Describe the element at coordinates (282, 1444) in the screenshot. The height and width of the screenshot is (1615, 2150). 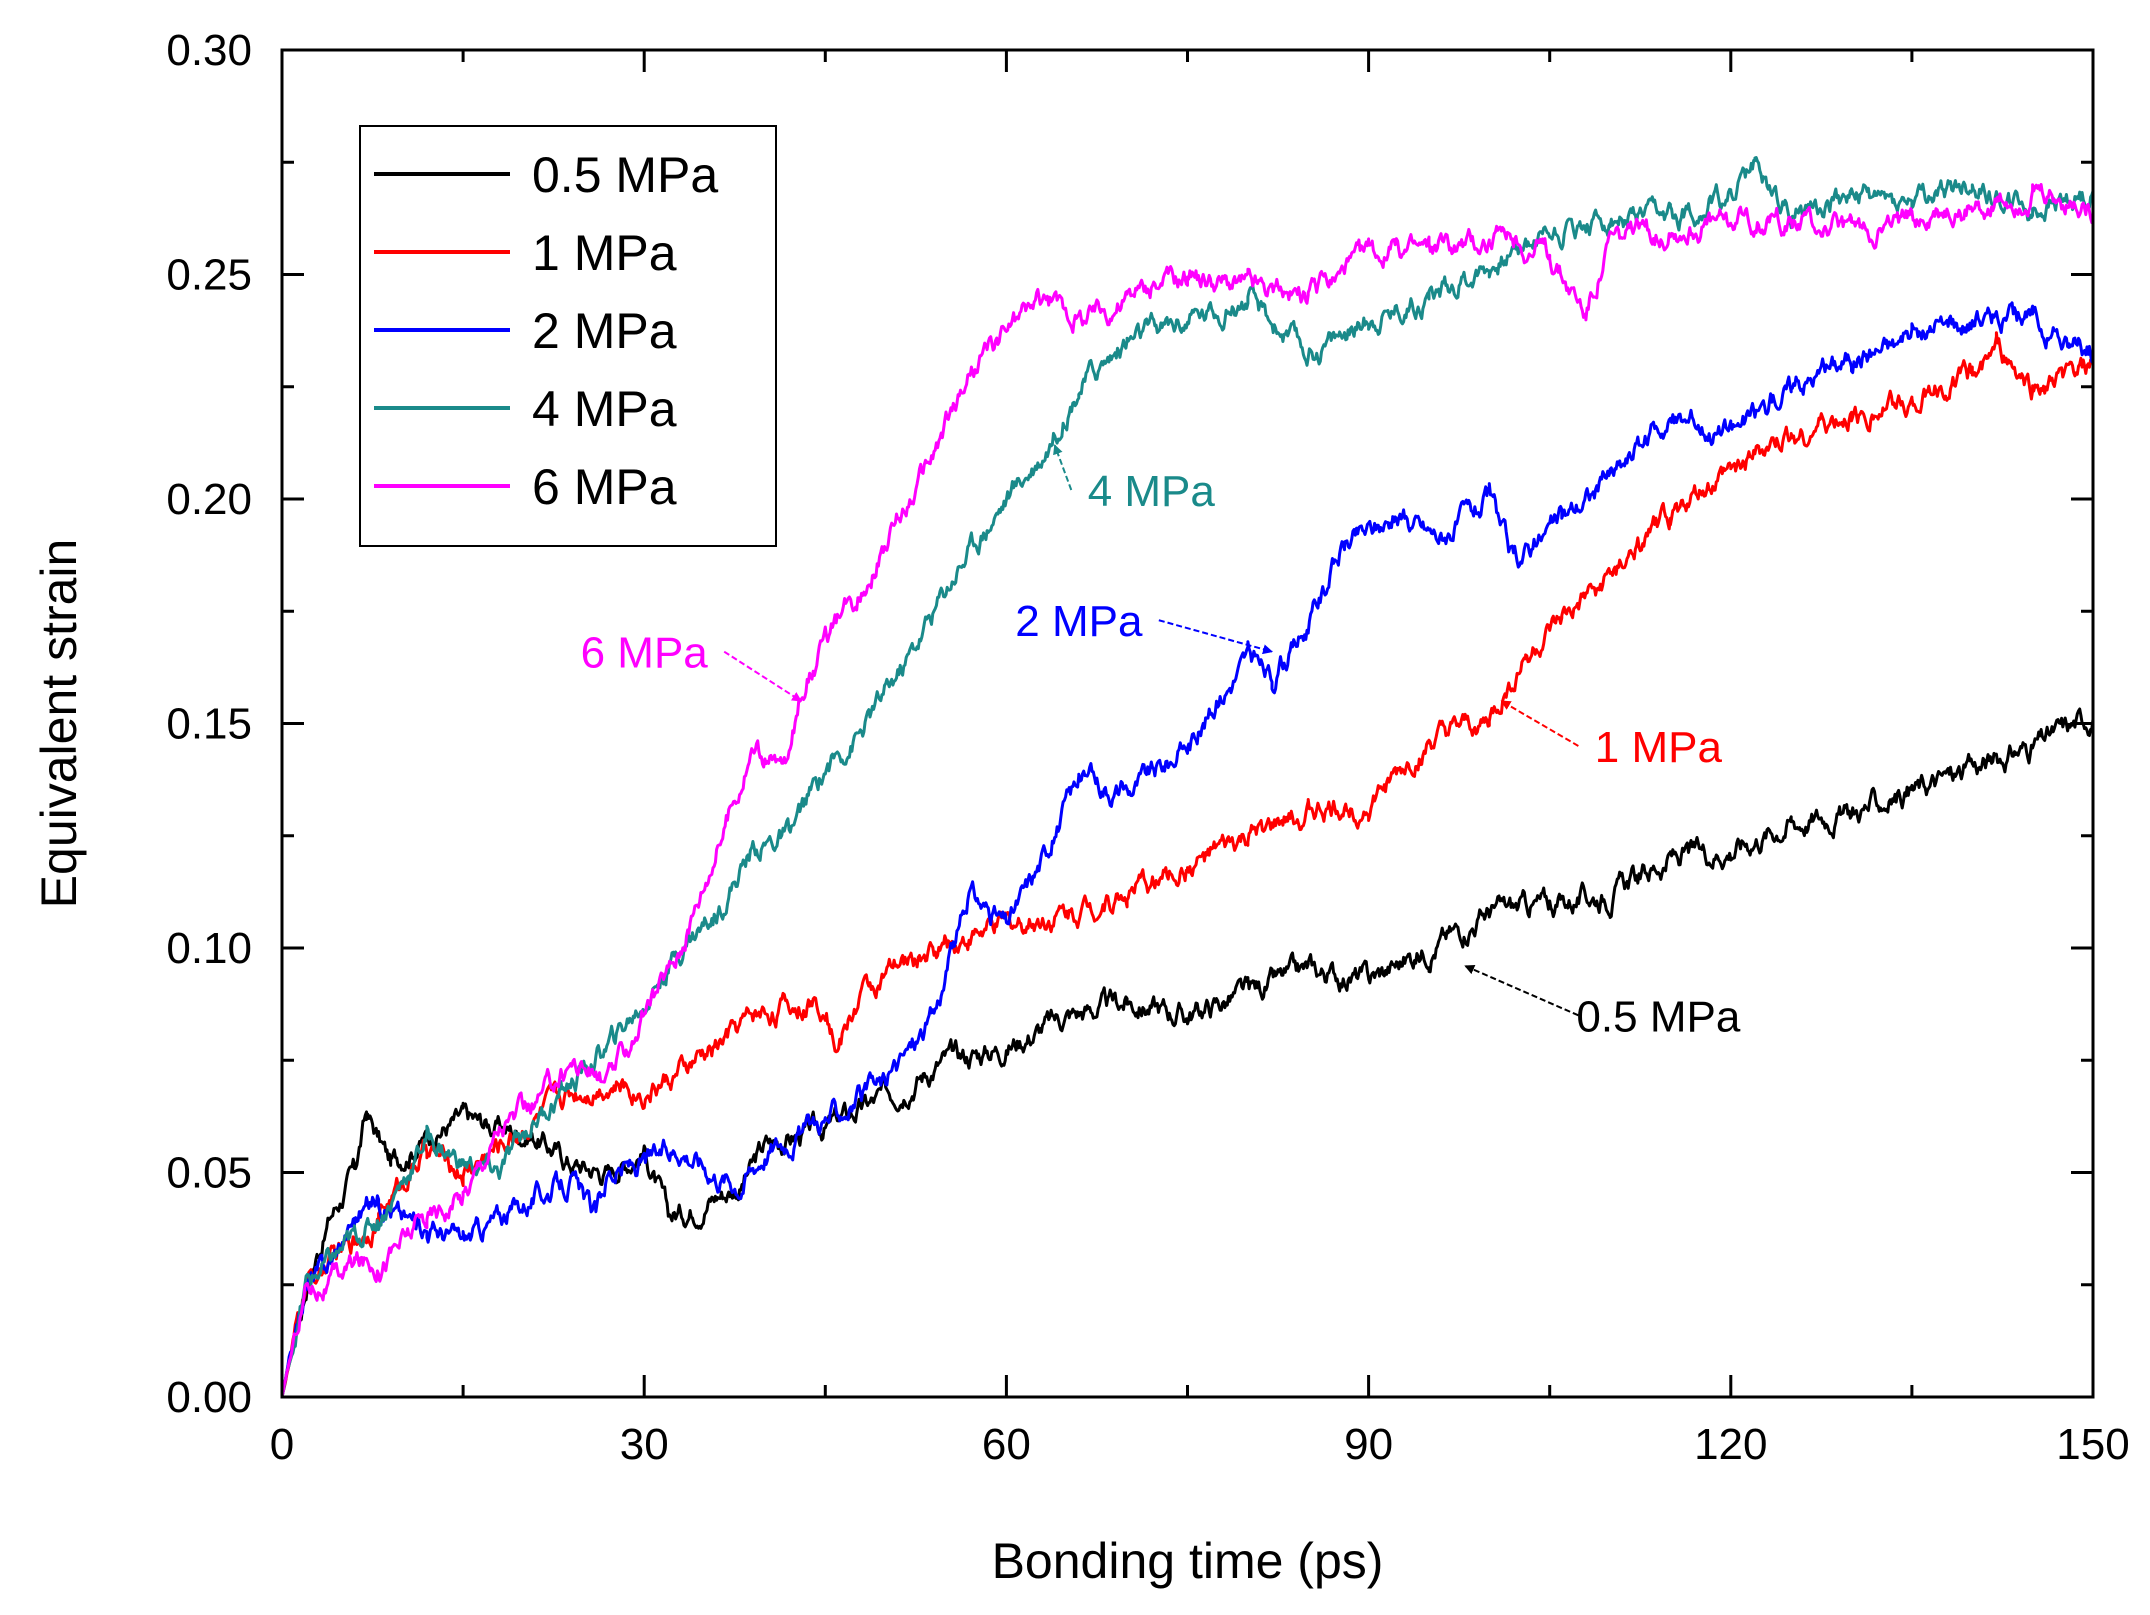
I see `x-tick-label: 0` at that location.